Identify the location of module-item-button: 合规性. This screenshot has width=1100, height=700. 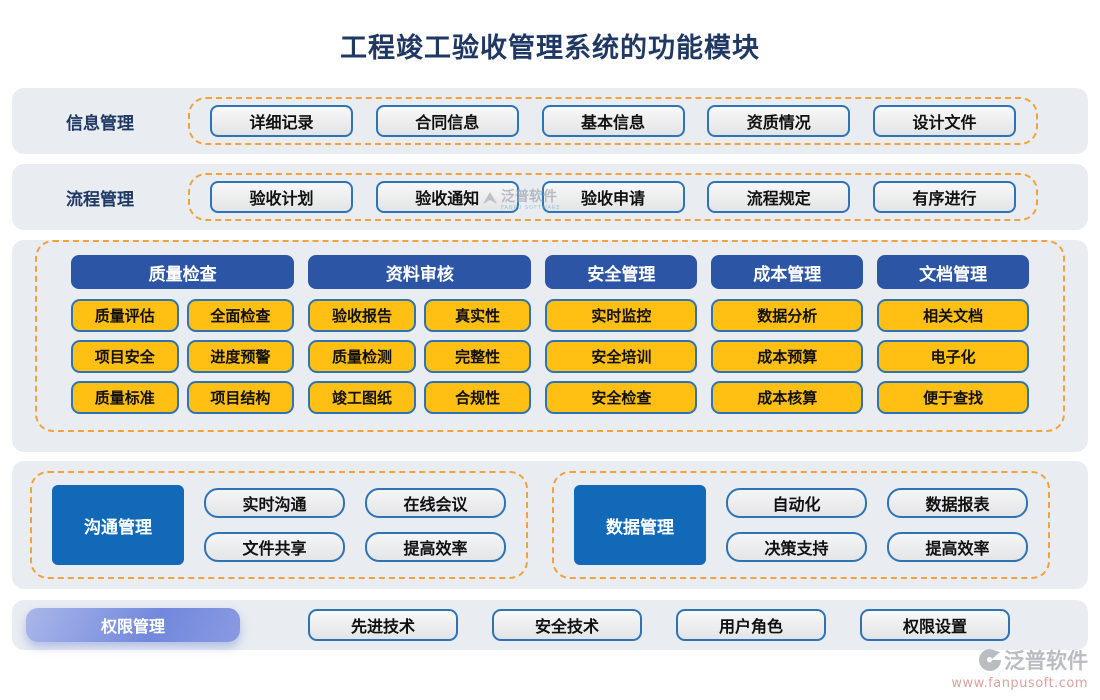
(477, 397).